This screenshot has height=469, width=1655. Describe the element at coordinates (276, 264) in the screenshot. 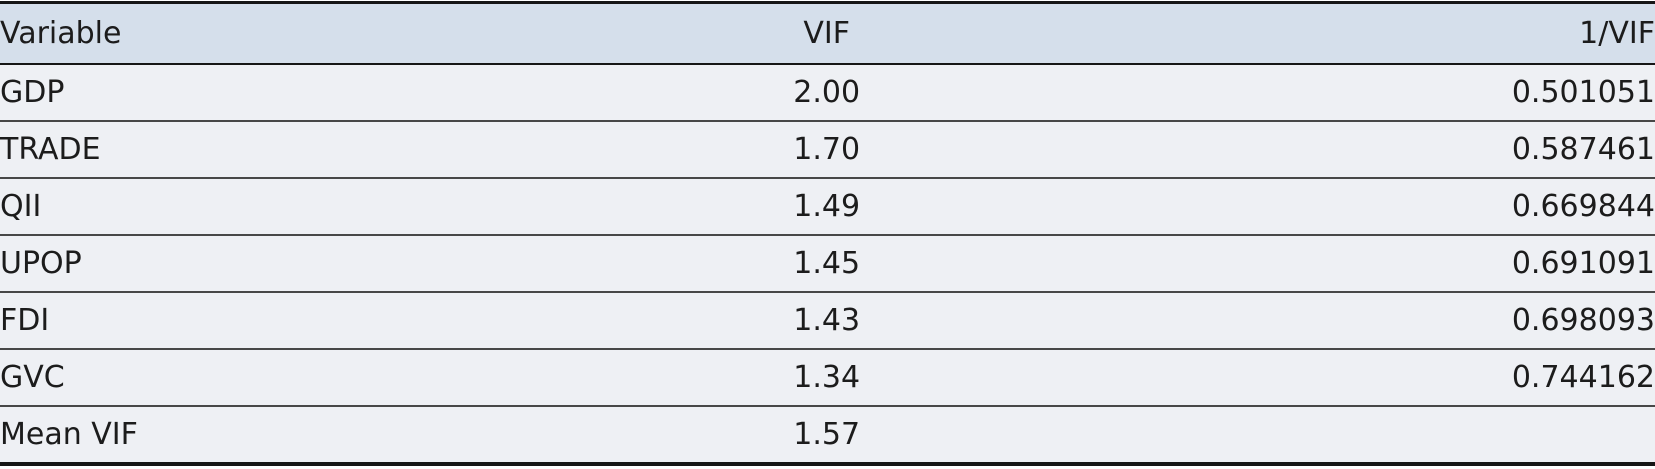

I see `cell-variable: UPOP` at that location.